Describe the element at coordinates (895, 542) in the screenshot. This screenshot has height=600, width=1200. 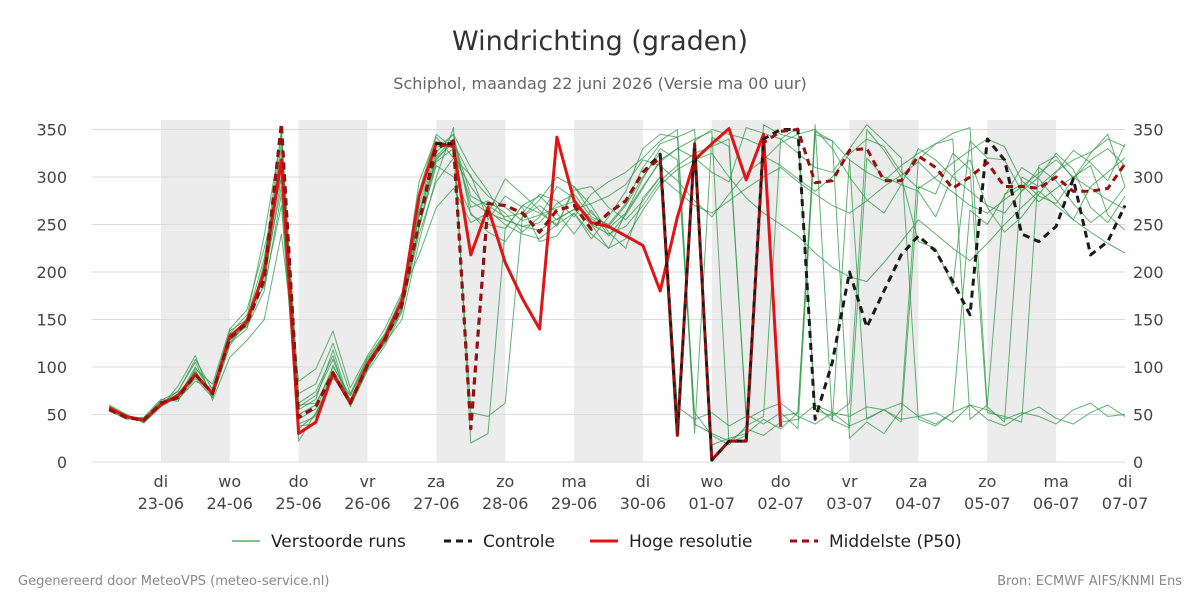
I see `legend-label-median: Middelste (P50)` at that location.